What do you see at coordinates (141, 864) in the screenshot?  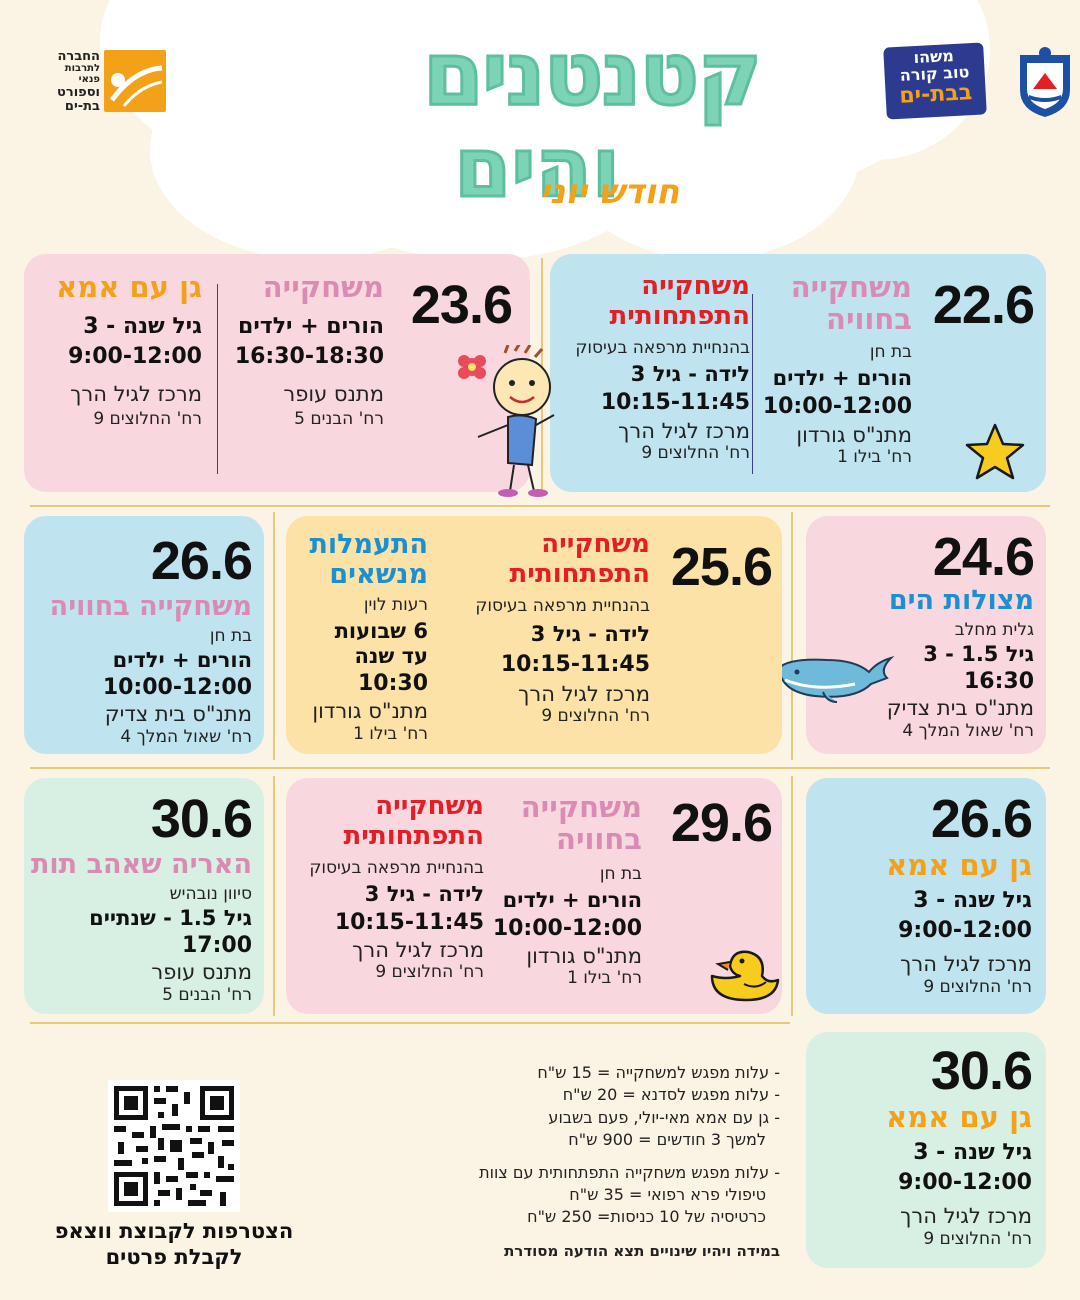 I see `event-title: האריה שאהב תות` at bounding box center [141, 864].